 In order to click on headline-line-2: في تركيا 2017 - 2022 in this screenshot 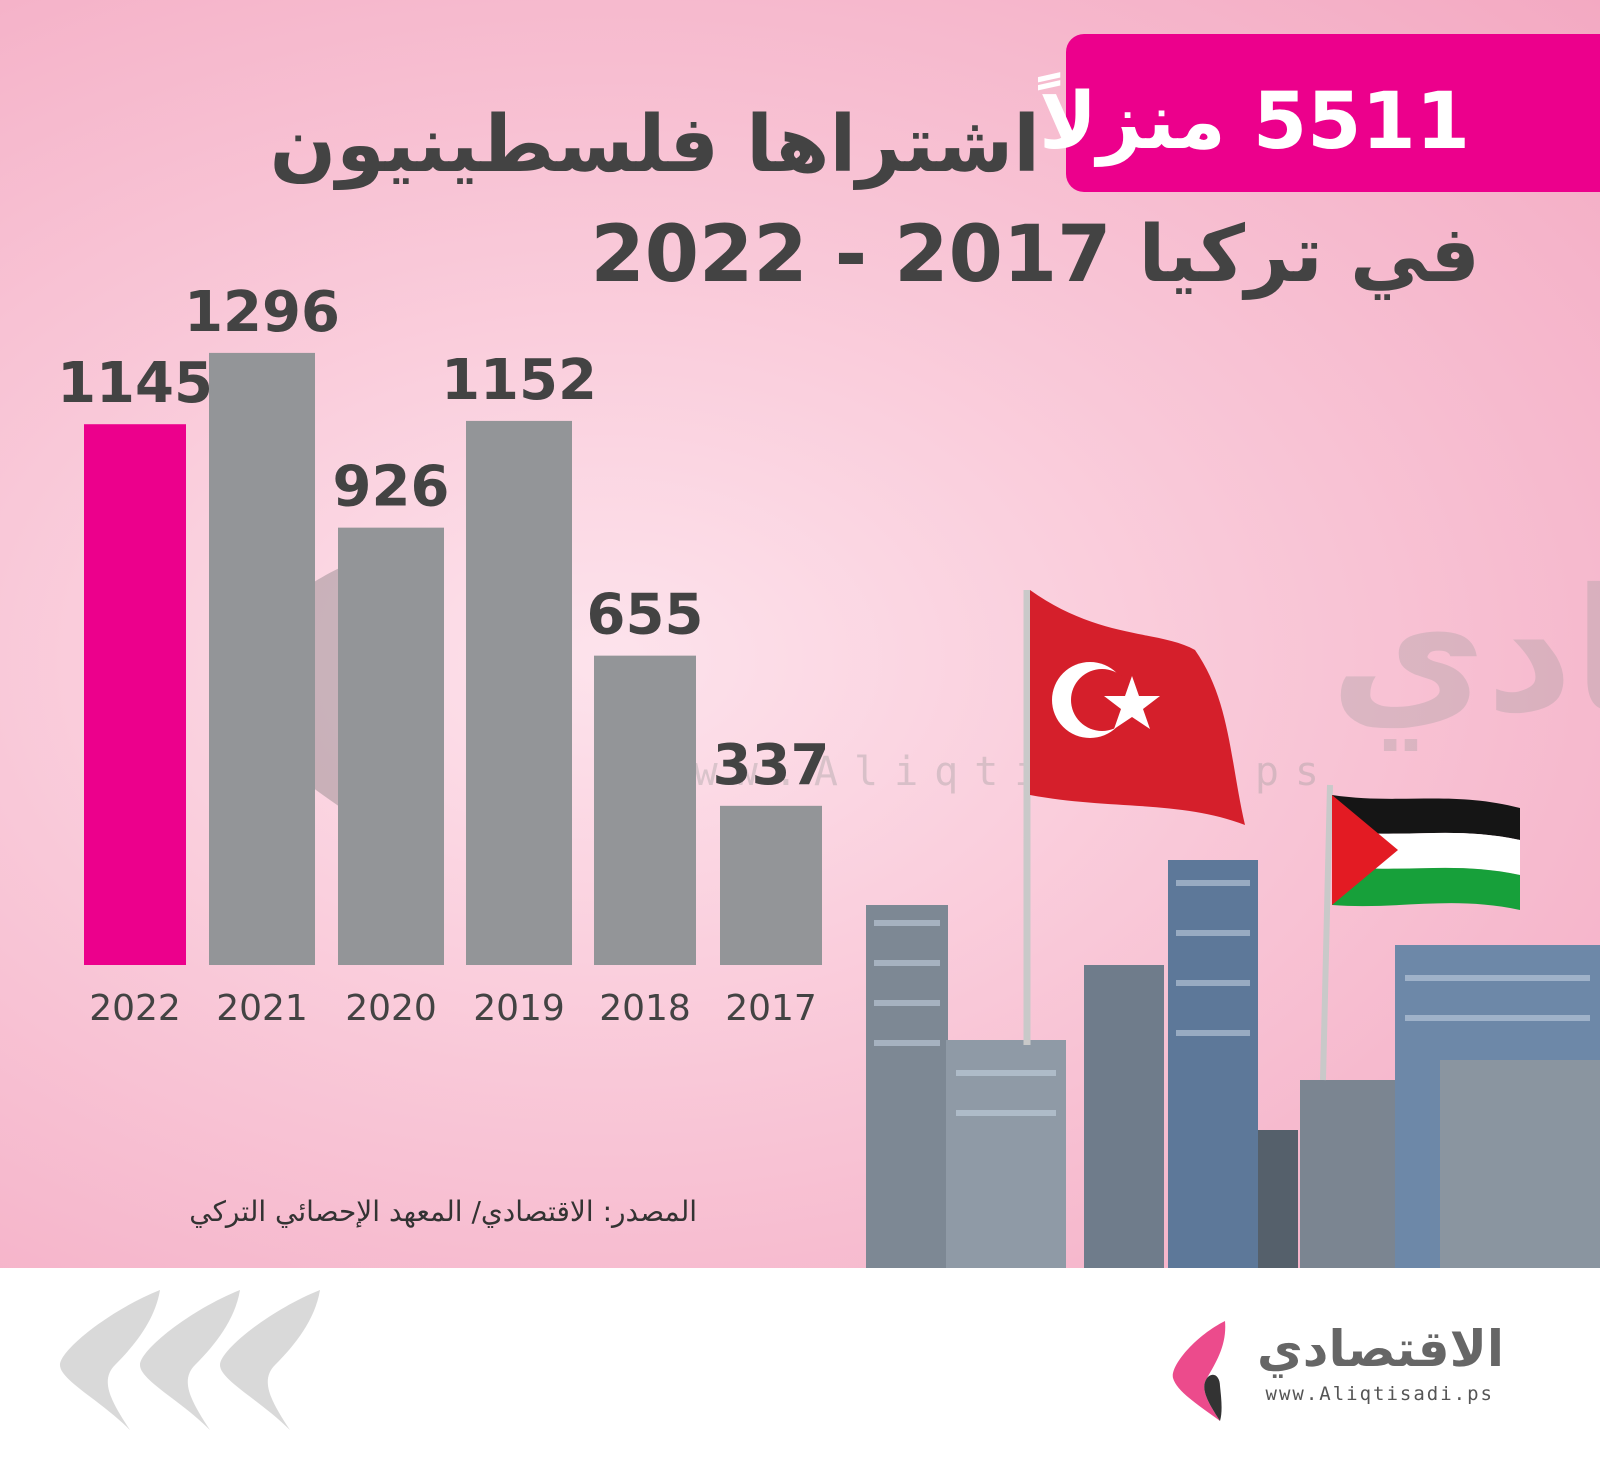, I will do `click(1035, 255)`.